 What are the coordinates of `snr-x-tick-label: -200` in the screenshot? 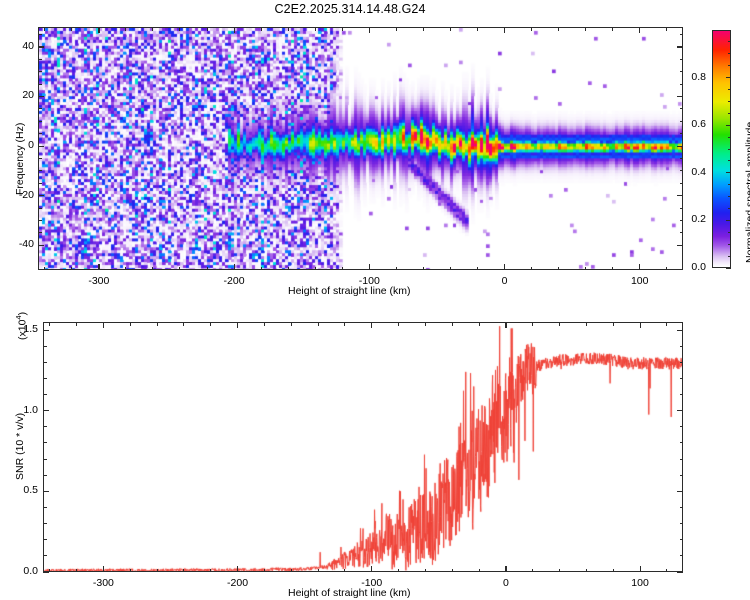 It's located at (238, 583).